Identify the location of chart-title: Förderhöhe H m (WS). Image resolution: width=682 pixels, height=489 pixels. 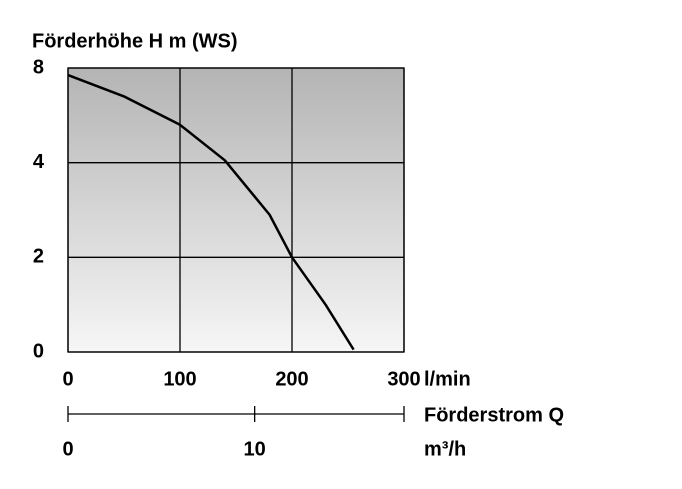
(135, 41).